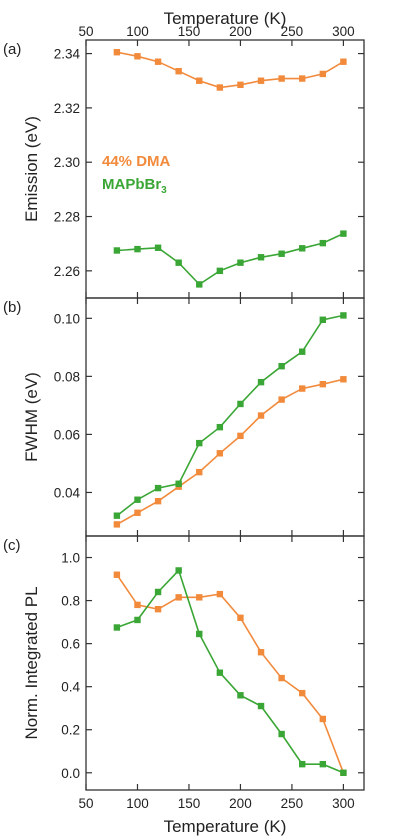 Image resolution: width=404 pixels, height=839 pixels. What do you see at coordinates (240, 803) in the screenshot?
I see `bottom-x-tick-label: 200` at bounding box center [240, 803].